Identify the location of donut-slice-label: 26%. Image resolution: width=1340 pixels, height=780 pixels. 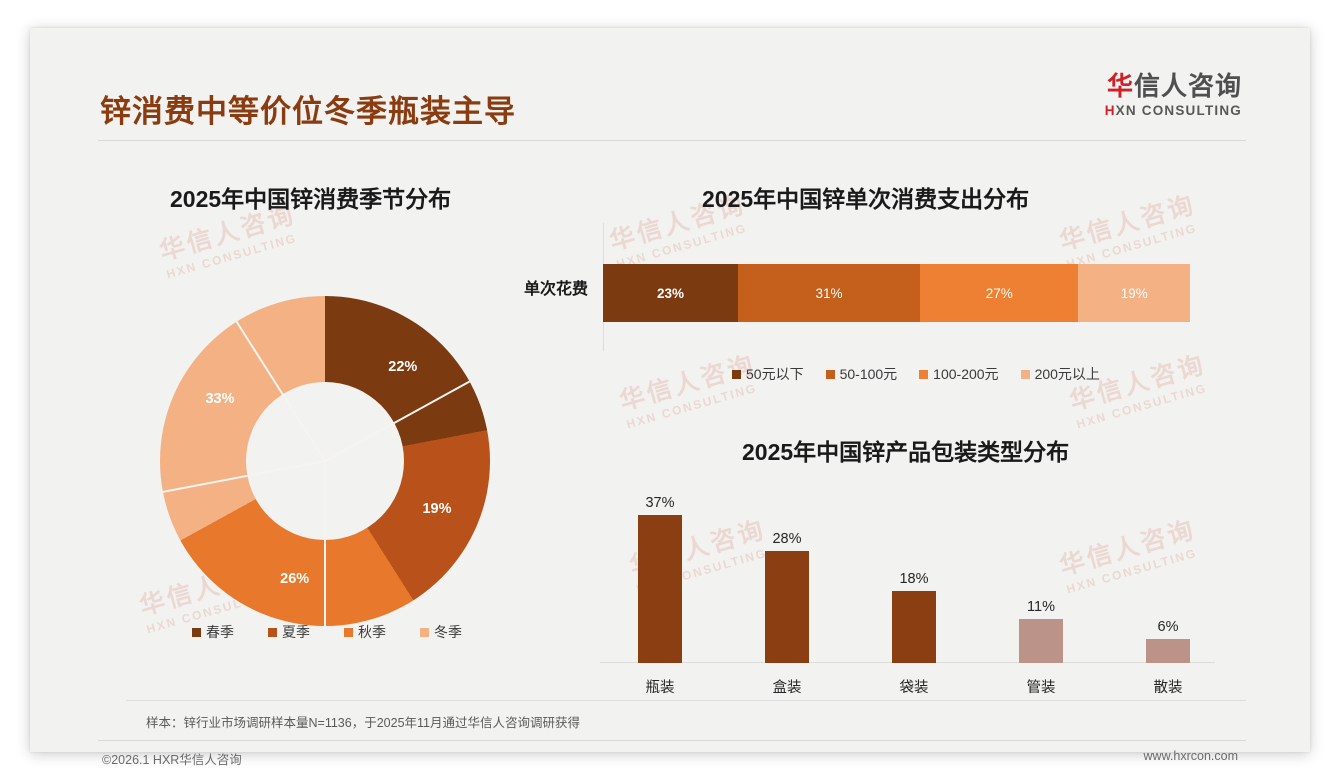
(295, 579).